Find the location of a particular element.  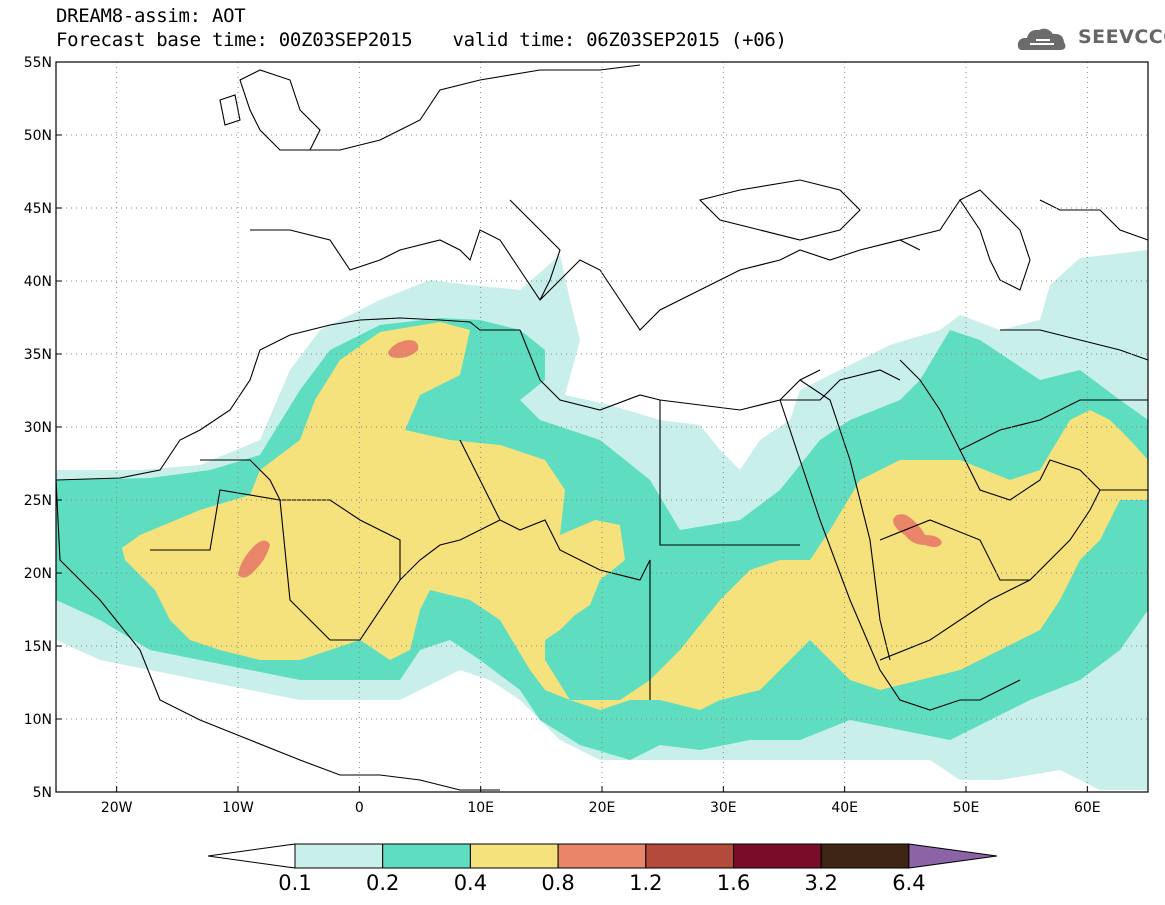

lon-label: 30E is located at coordinates (723, 808).